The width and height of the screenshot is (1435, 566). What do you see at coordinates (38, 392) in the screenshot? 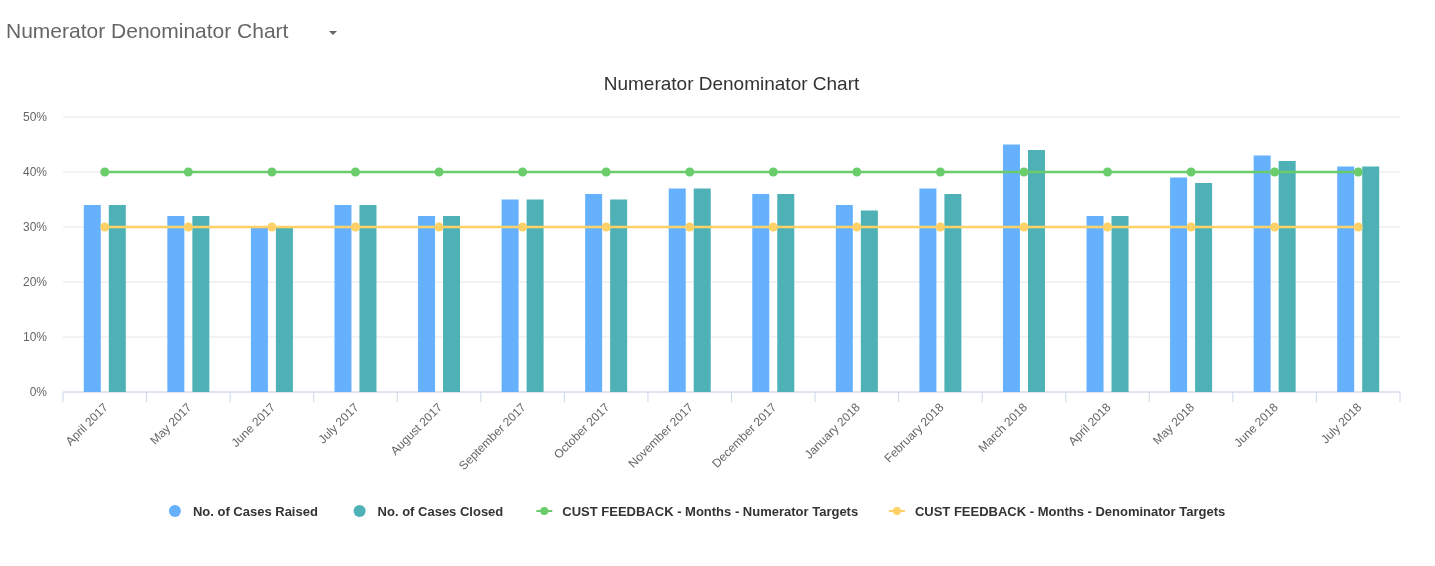
I see `y-tick-label: 0%` at bounding box center [38, 392].